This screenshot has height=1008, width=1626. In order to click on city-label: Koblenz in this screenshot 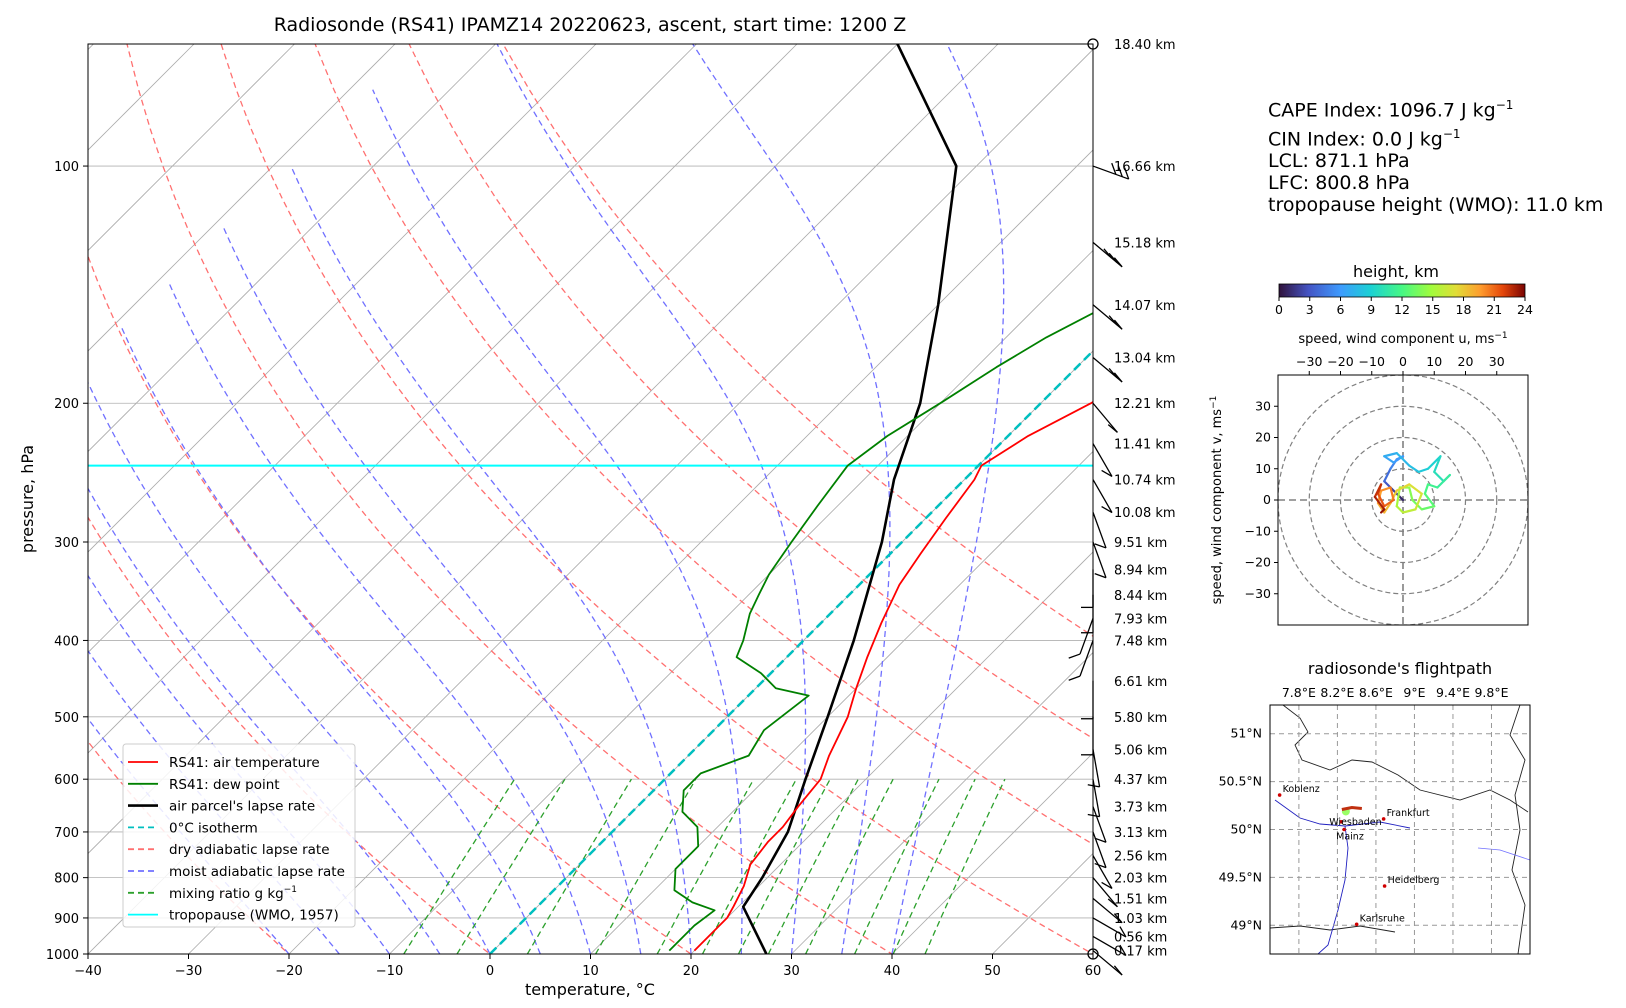, I will do `click(1301, 789)`.